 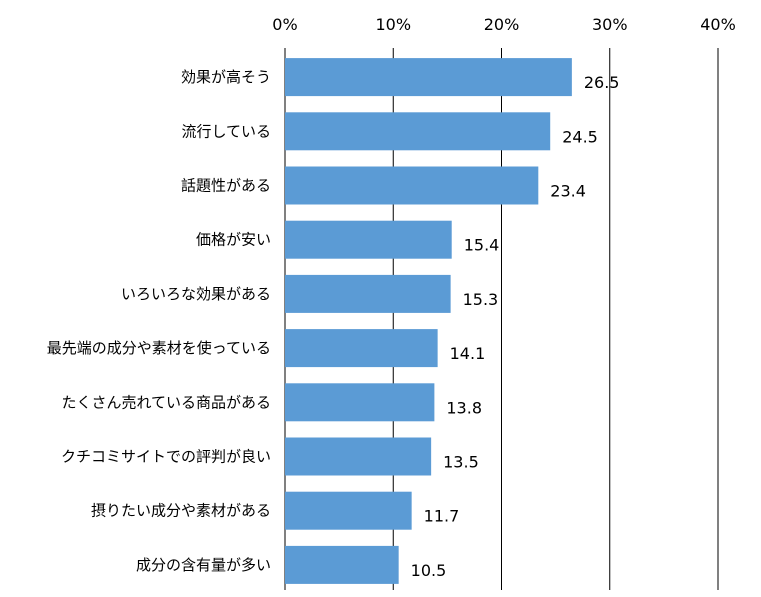 I want to click on category-label: クチコミサイトでの評判が良い, so click(x=166, y=457).